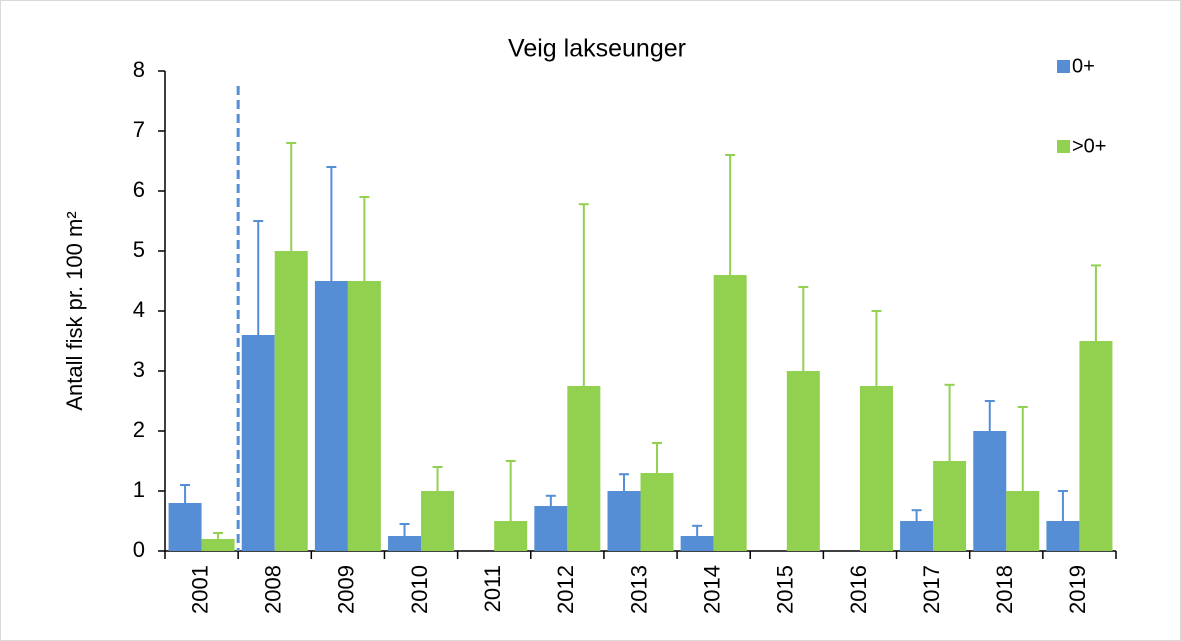  What do you see at coordinates (419, 589) in the screenshot?
I see `x-tick-label: 2010` at bounding box center [419, 589].